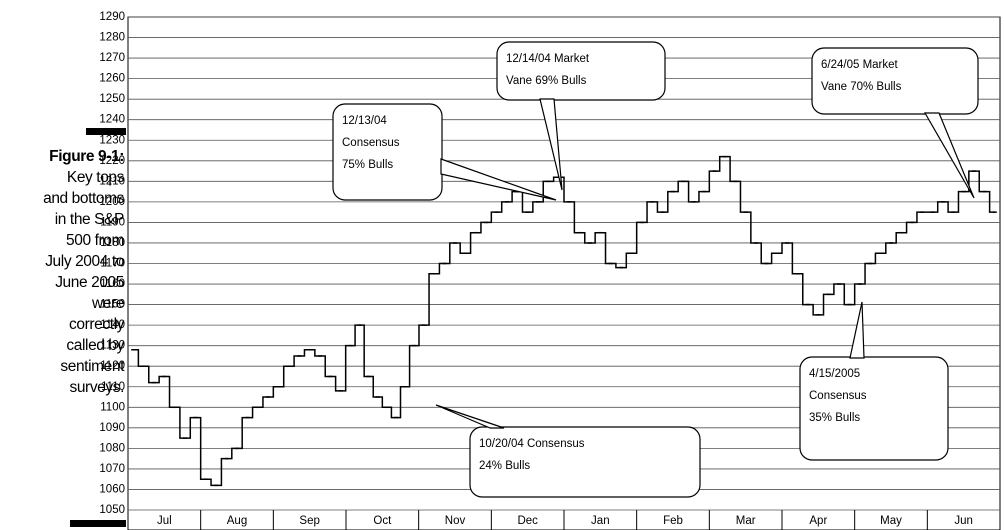 This screenshot has width=1004, height=530. I want to click on caption-line: Key tops, so click(95, 177).